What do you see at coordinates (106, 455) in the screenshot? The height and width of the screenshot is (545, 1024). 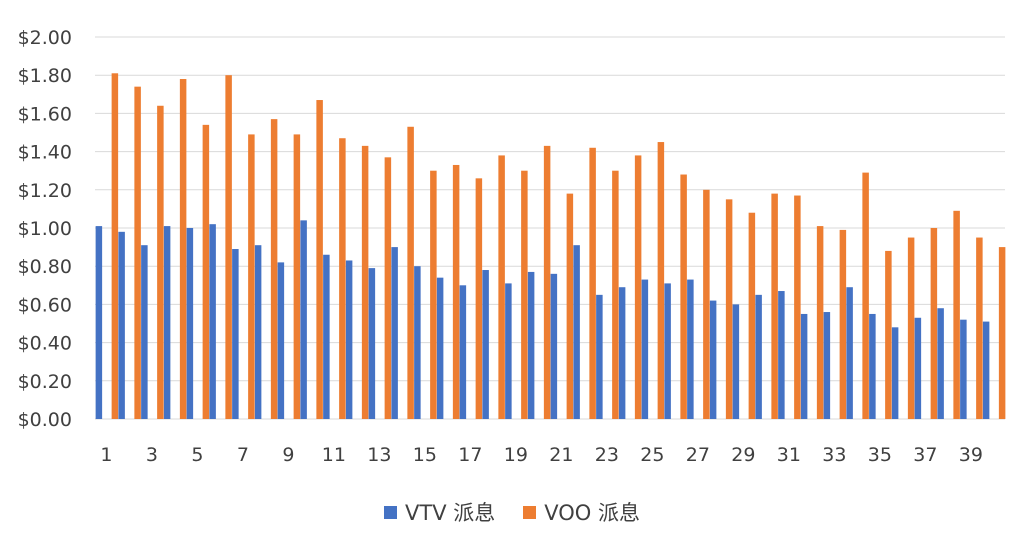 I see `x-tick-label: 1` at bounding box center [106, 455].